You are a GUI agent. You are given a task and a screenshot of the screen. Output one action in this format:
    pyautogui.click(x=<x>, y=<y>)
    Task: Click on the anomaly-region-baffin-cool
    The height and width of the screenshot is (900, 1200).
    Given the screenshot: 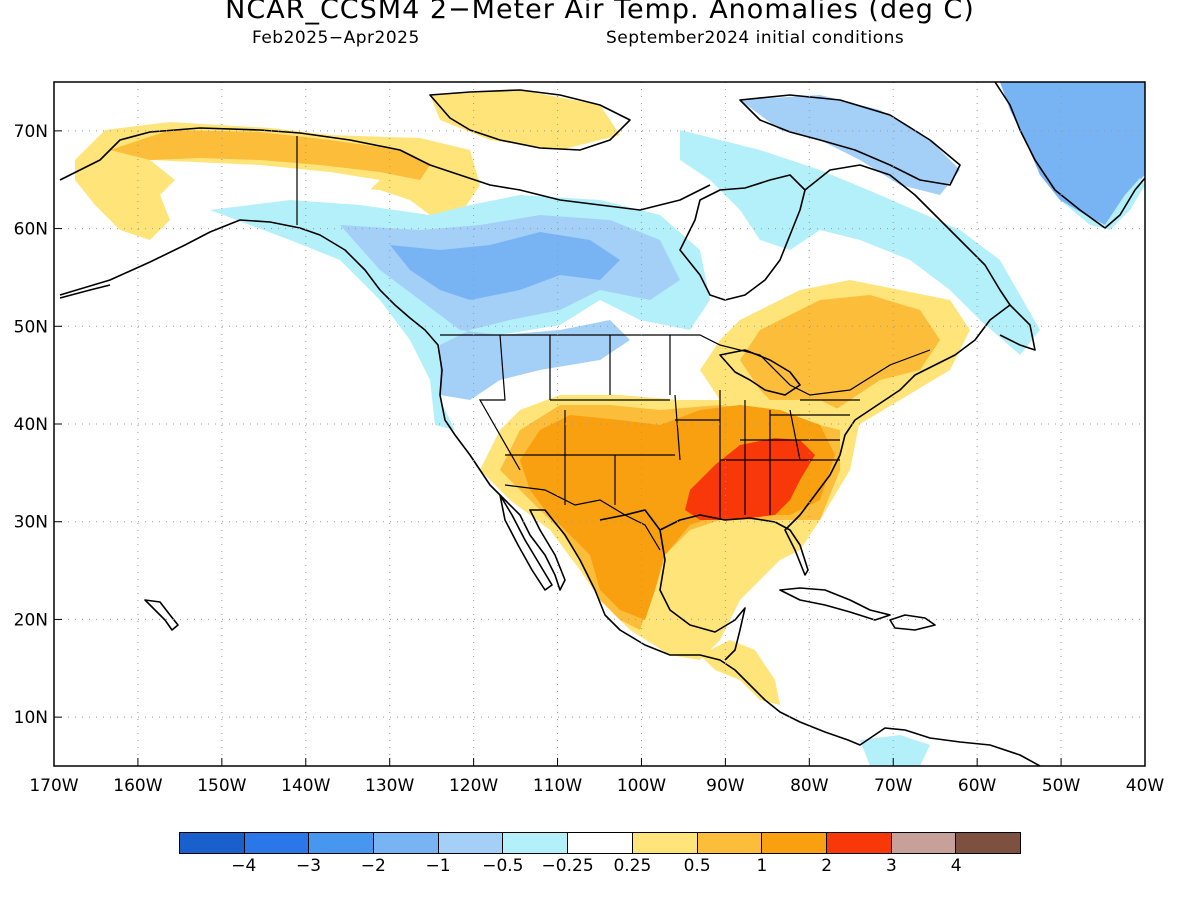 What is the action you would take?
    pyautogui.click(x=850, y=145)
    